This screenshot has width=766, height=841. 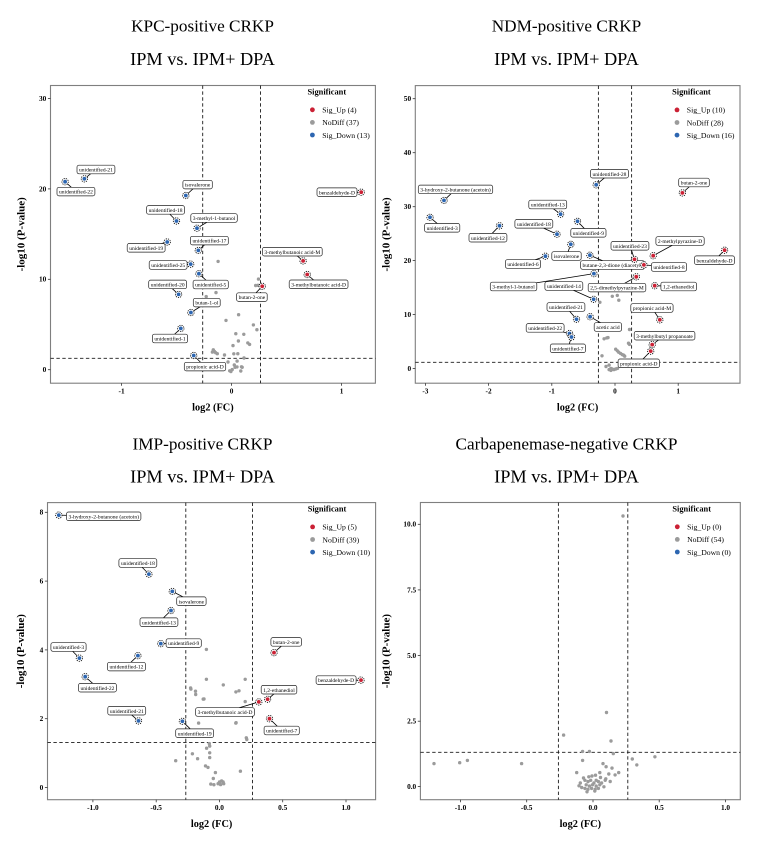 I want to click on svg-text: unidentified-6, so click(x=522, y=264).